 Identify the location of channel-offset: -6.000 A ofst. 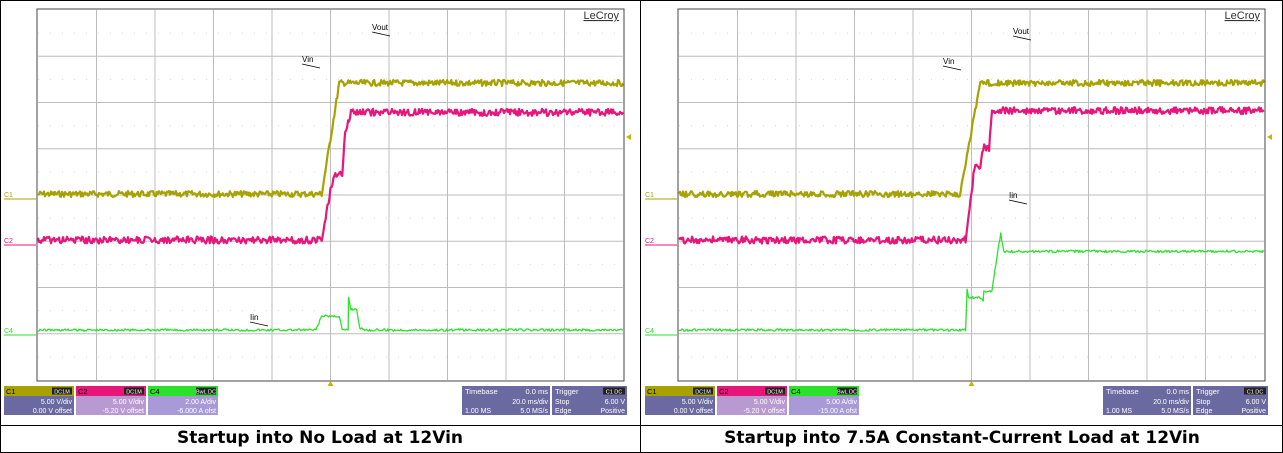
(196, 411).